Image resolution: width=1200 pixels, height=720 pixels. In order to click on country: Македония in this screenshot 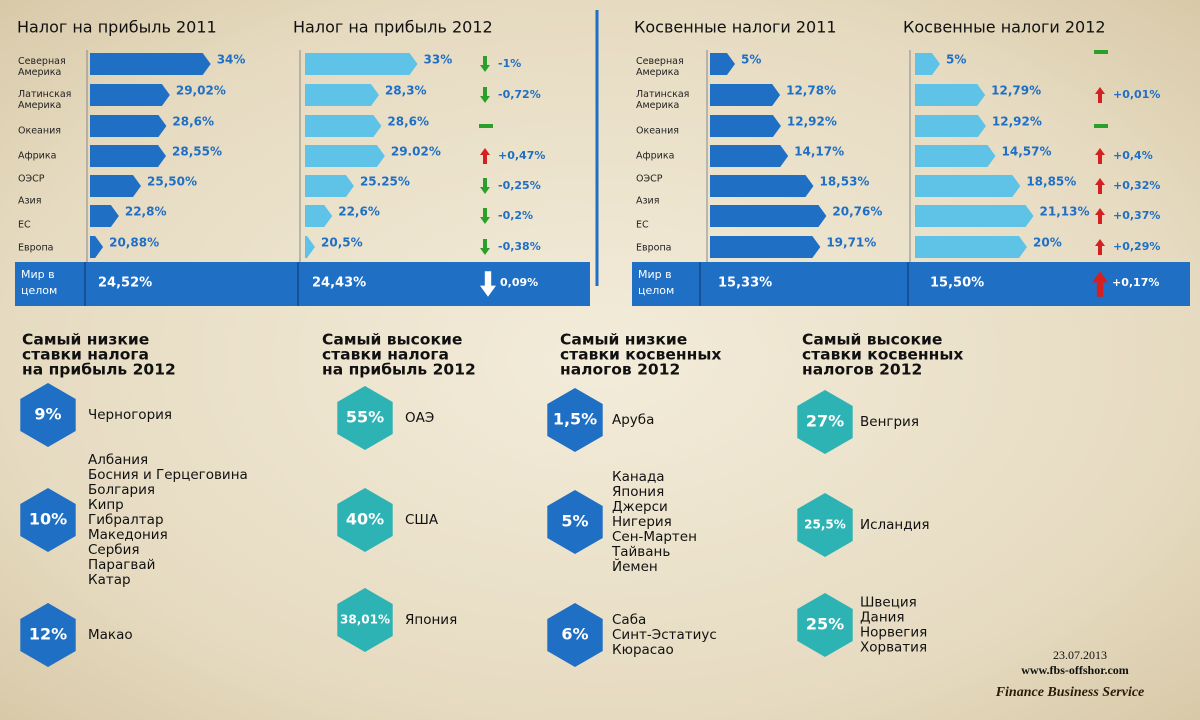, I will do `click(128, 535)`.